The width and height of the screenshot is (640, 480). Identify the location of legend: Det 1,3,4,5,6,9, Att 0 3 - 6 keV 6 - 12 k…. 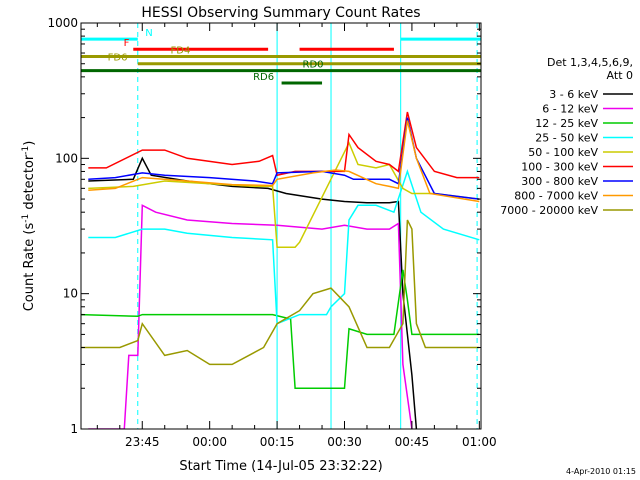
(566, 136).